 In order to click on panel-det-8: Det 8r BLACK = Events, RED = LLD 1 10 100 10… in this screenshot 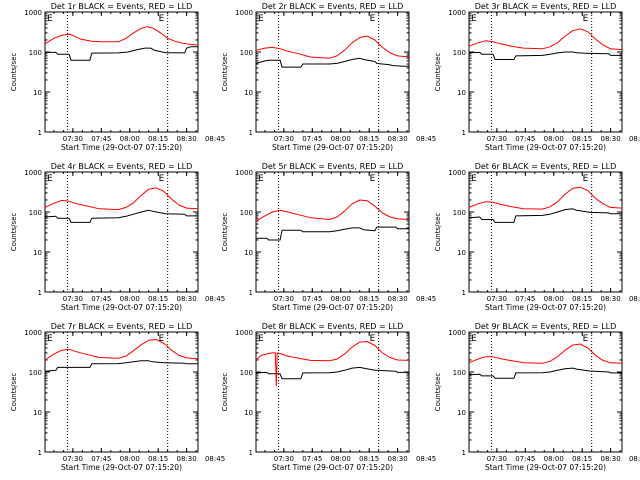, I will do `click(328, 397)`.